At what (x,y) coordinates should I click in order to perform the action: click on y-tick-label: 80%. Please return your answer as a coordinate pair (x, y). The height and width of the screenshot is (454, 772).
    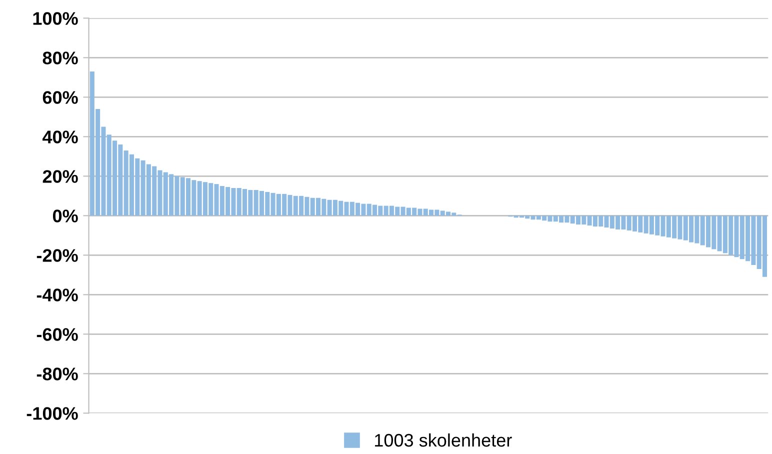
    Looking at the image, I should click on (60, 58).